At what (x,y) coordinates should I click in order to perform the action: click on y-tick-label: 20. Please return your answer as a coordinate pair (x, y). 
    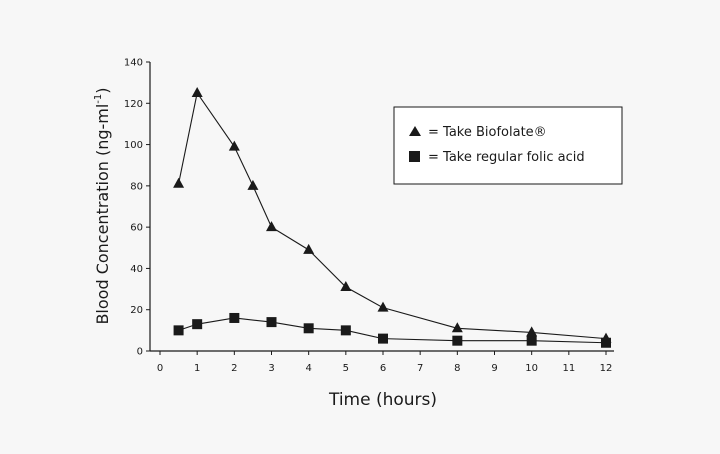
    Looking at the image, I should click on (136, 310).